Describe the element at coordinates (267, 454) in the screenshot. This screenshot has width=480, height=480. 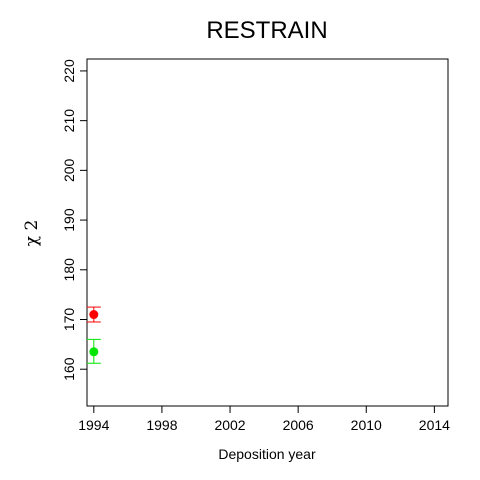
I see `x-axis-label: Deposition year` at that location.